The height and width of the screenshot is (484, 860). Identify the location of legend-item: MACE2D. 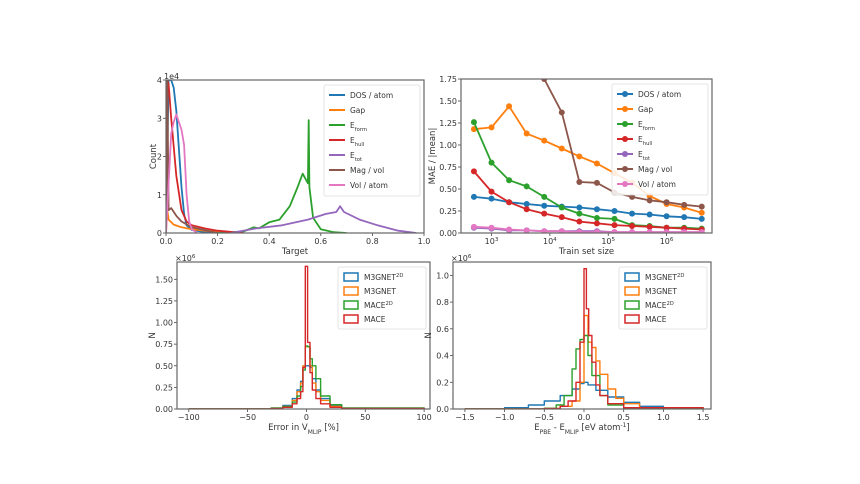
(368, 305).